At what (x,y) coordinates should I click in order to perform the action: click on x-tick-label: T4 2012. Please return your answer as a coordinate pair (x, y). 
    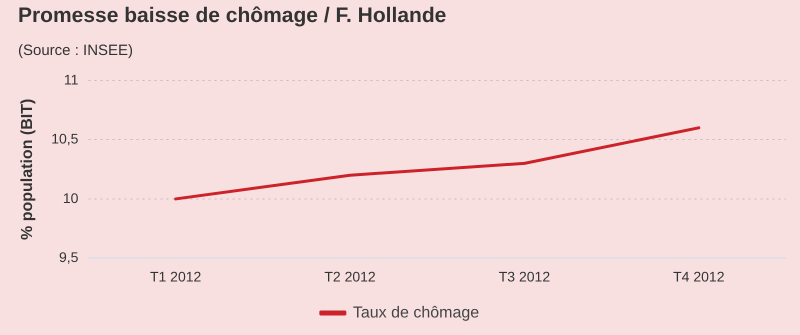
    Looking at the image, I should click on (699, 276).